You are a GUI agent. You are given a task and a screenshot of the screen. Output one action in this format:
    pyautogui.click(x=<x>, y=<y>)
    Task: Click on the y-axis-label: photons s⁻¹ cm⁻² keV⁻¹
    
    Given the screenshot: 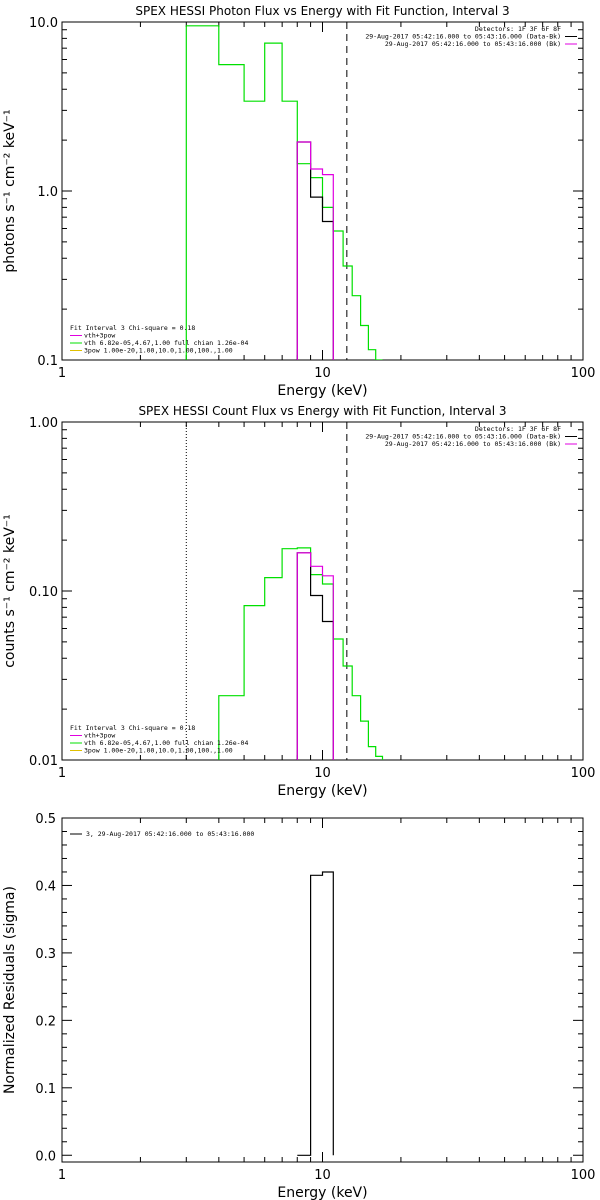 What is the action you would take?
    pyautogui.click(x=10, y=190)
    